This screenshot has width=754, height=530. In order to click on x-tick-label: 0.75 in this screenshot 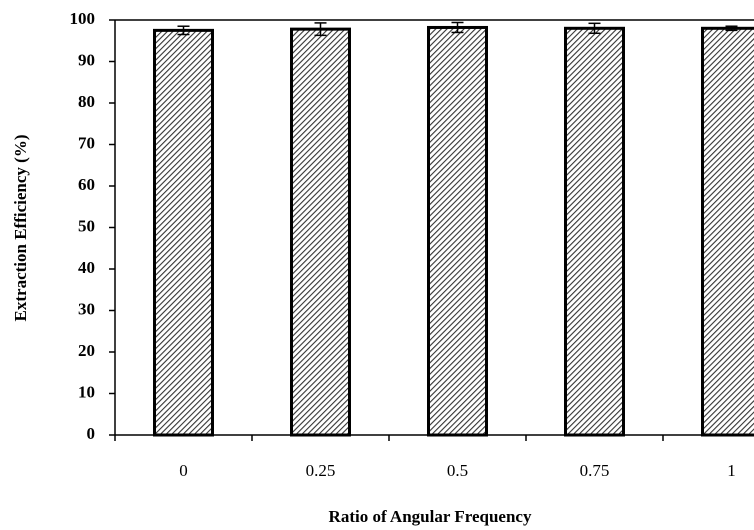, I will do `click(595, 470)`.